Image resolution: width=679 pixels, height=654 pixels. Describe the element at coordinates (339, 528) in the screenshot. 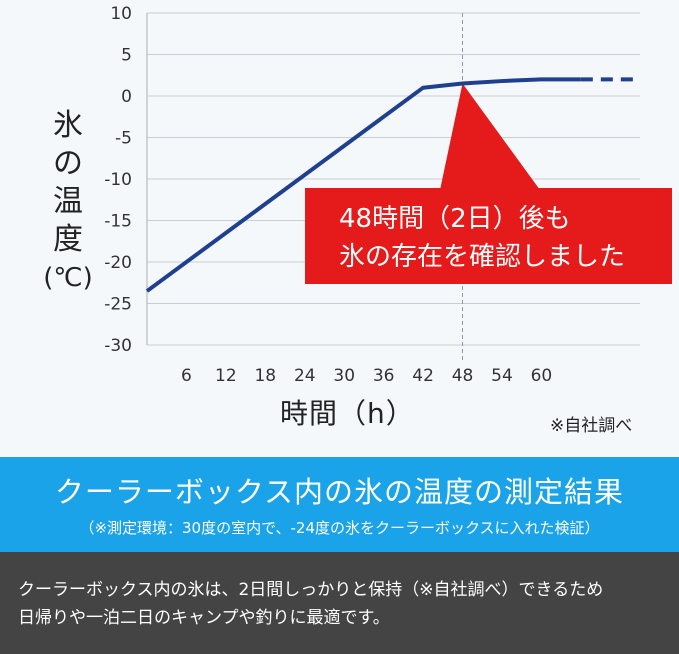

I see `banner-subtitle: （※測定環境：30度の室内で、-24度の氷をクーラーボックスに入れた検証）` at that location.